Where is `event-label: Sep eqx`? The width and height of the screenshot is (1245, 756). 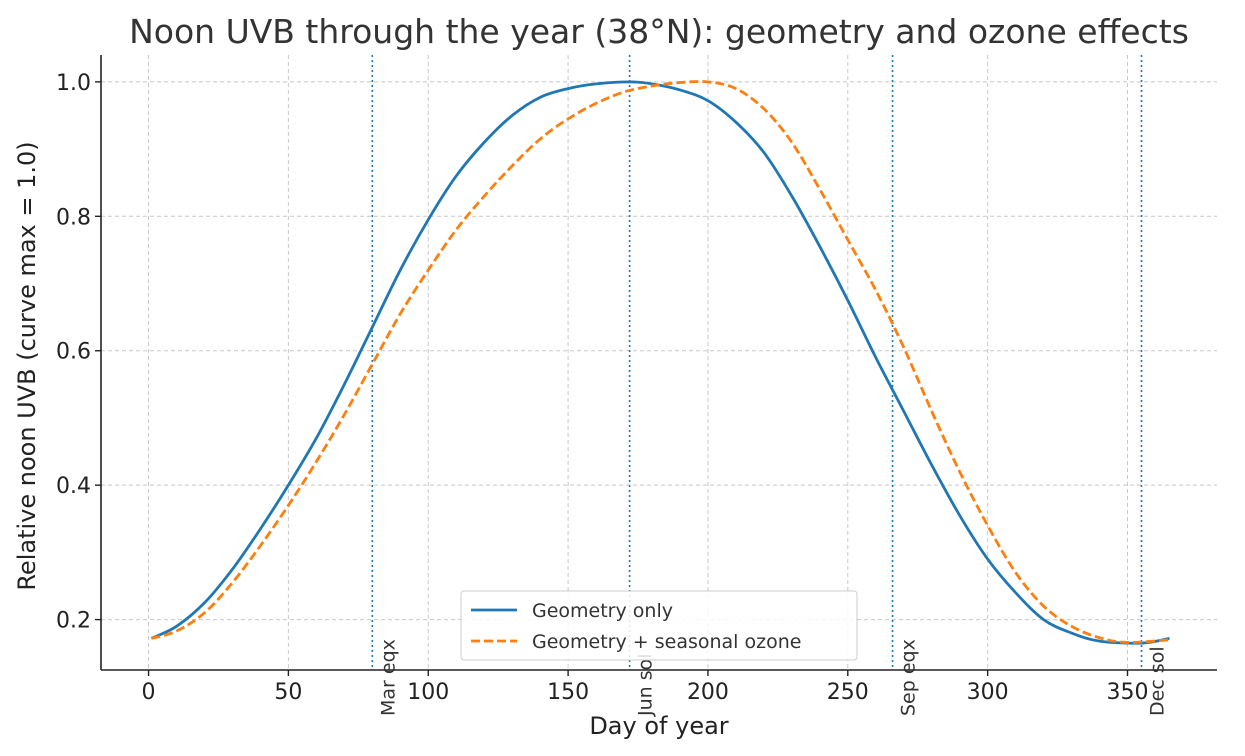 event-label: Sep eqx is located at coordinates (909, 677).